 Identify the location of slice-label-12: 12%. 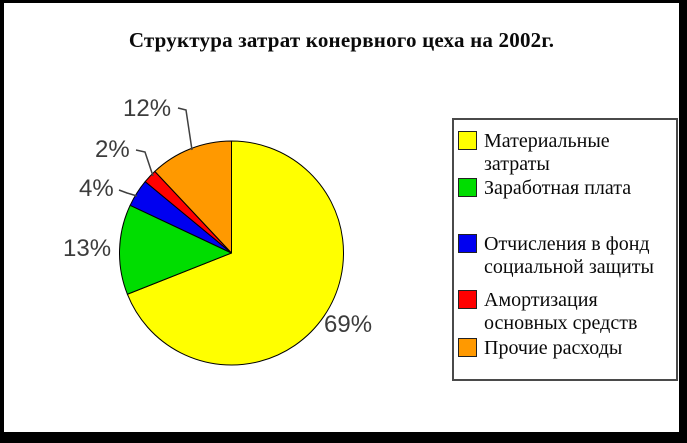
(147, 108).